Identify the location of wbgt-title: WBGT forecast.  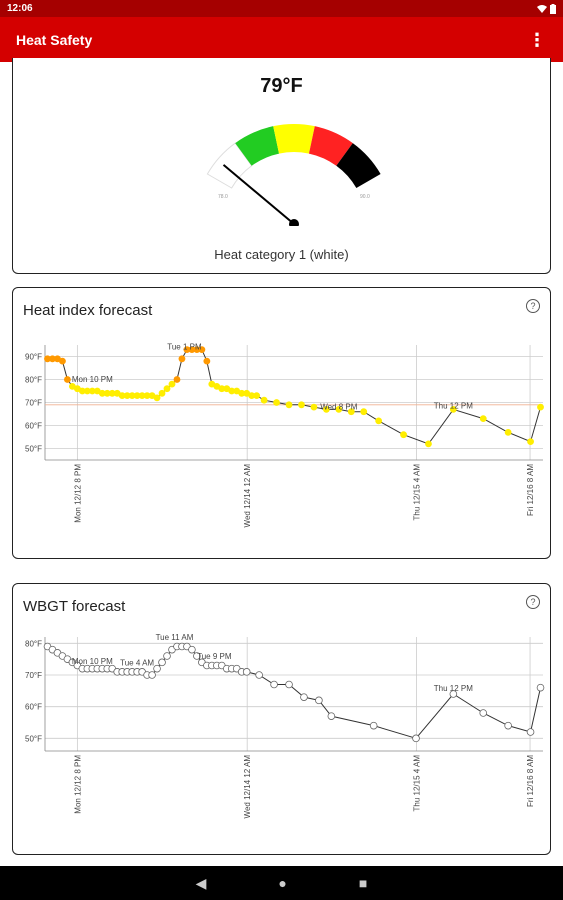
(74, 606).